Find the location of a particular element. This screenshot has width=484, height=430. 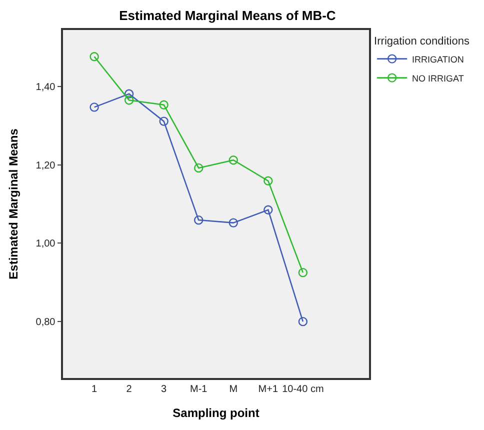

x-tick-label: 2 is located at coordinates (129, 389).